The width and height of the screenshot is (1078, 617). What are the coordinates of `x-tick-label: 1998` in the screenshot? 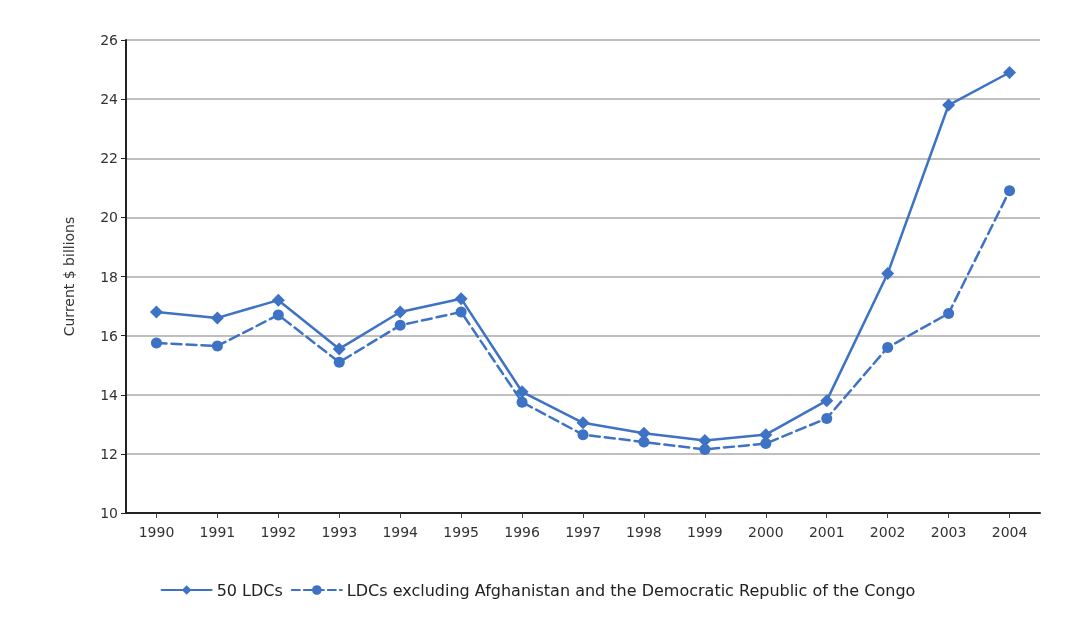 It's located at (644, 532).